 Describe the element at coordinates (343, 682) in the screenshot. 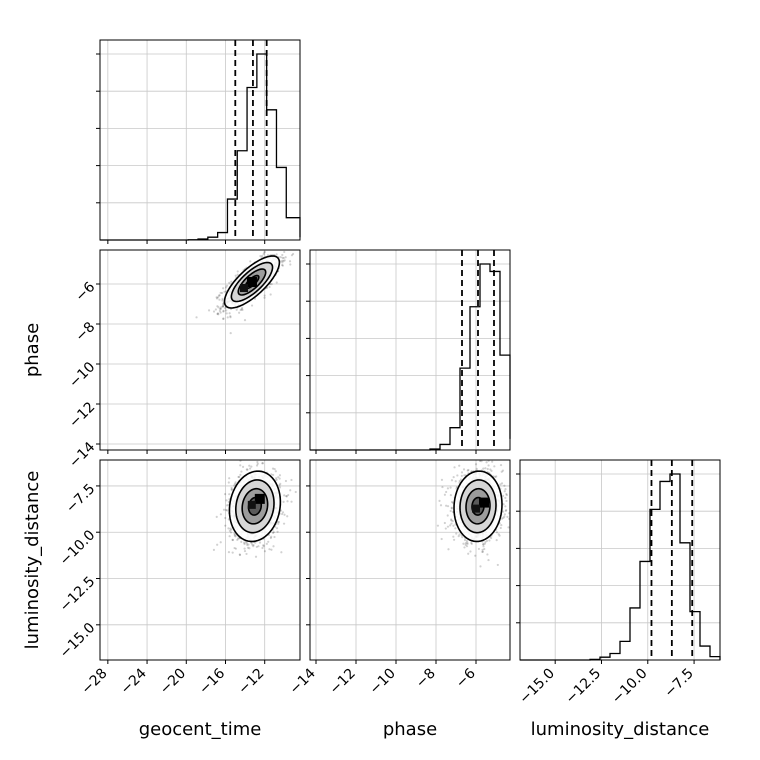

I see `x-tick-label-phase: −12` at that location.